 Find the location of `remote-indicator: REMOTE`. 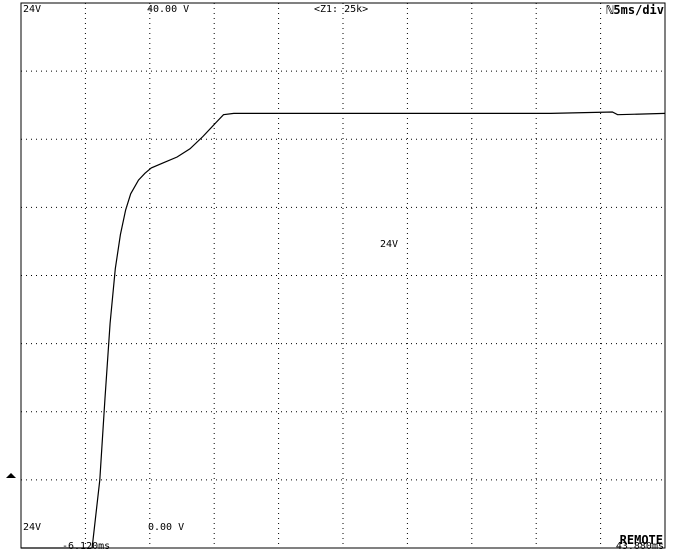

remote-indicator: REMOTE is located at coordinates (641, 540).